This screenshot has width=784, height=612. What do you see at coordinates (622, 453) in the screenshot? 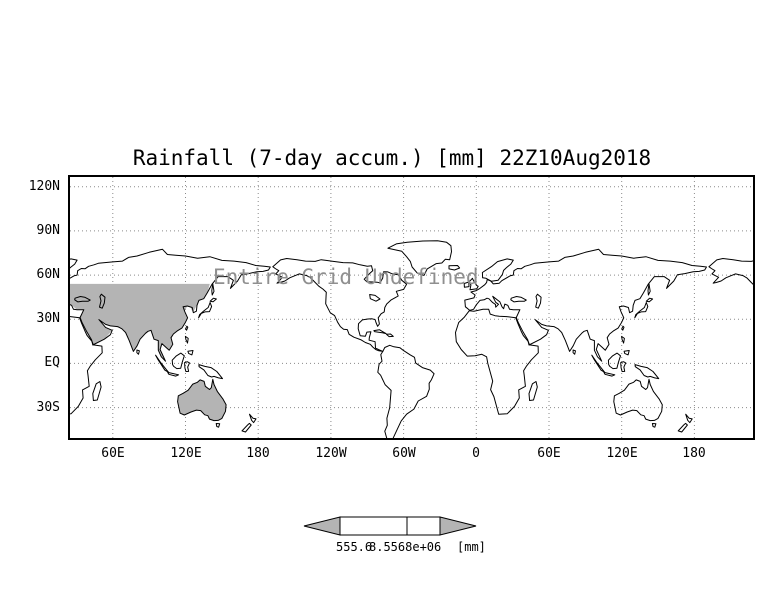
I see `lon-label-8: 120E` at bounding box center [622, 453].